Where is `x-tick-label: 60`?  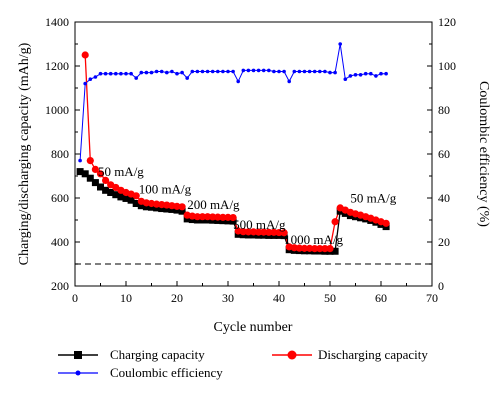
x-tick-label: 60 is located at coordinates (381, 298).